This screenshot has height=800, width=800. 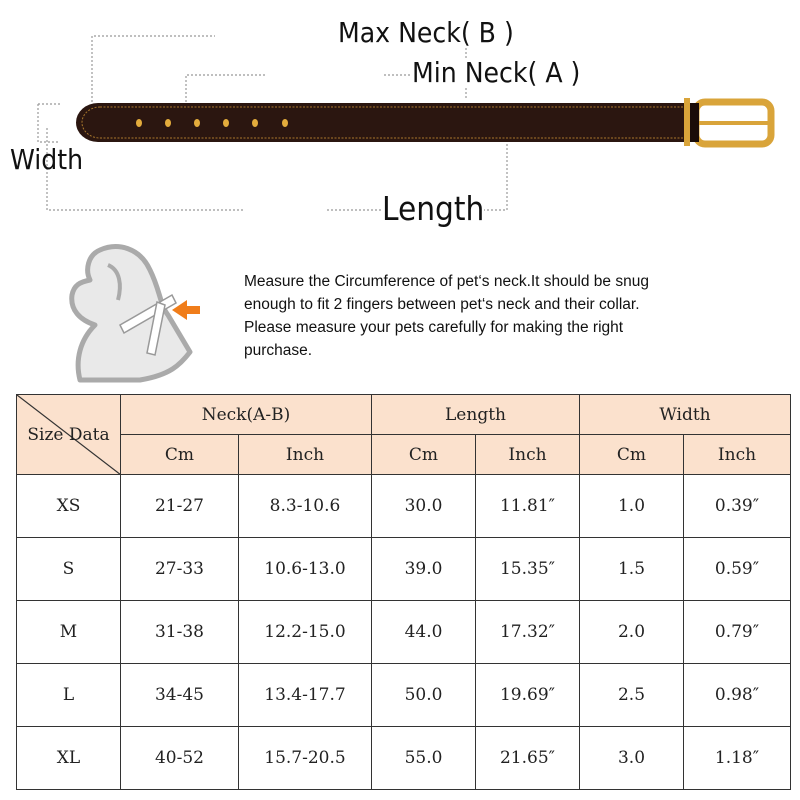 I want to click on value-cell: 2.0, so click(x=631, y=632).